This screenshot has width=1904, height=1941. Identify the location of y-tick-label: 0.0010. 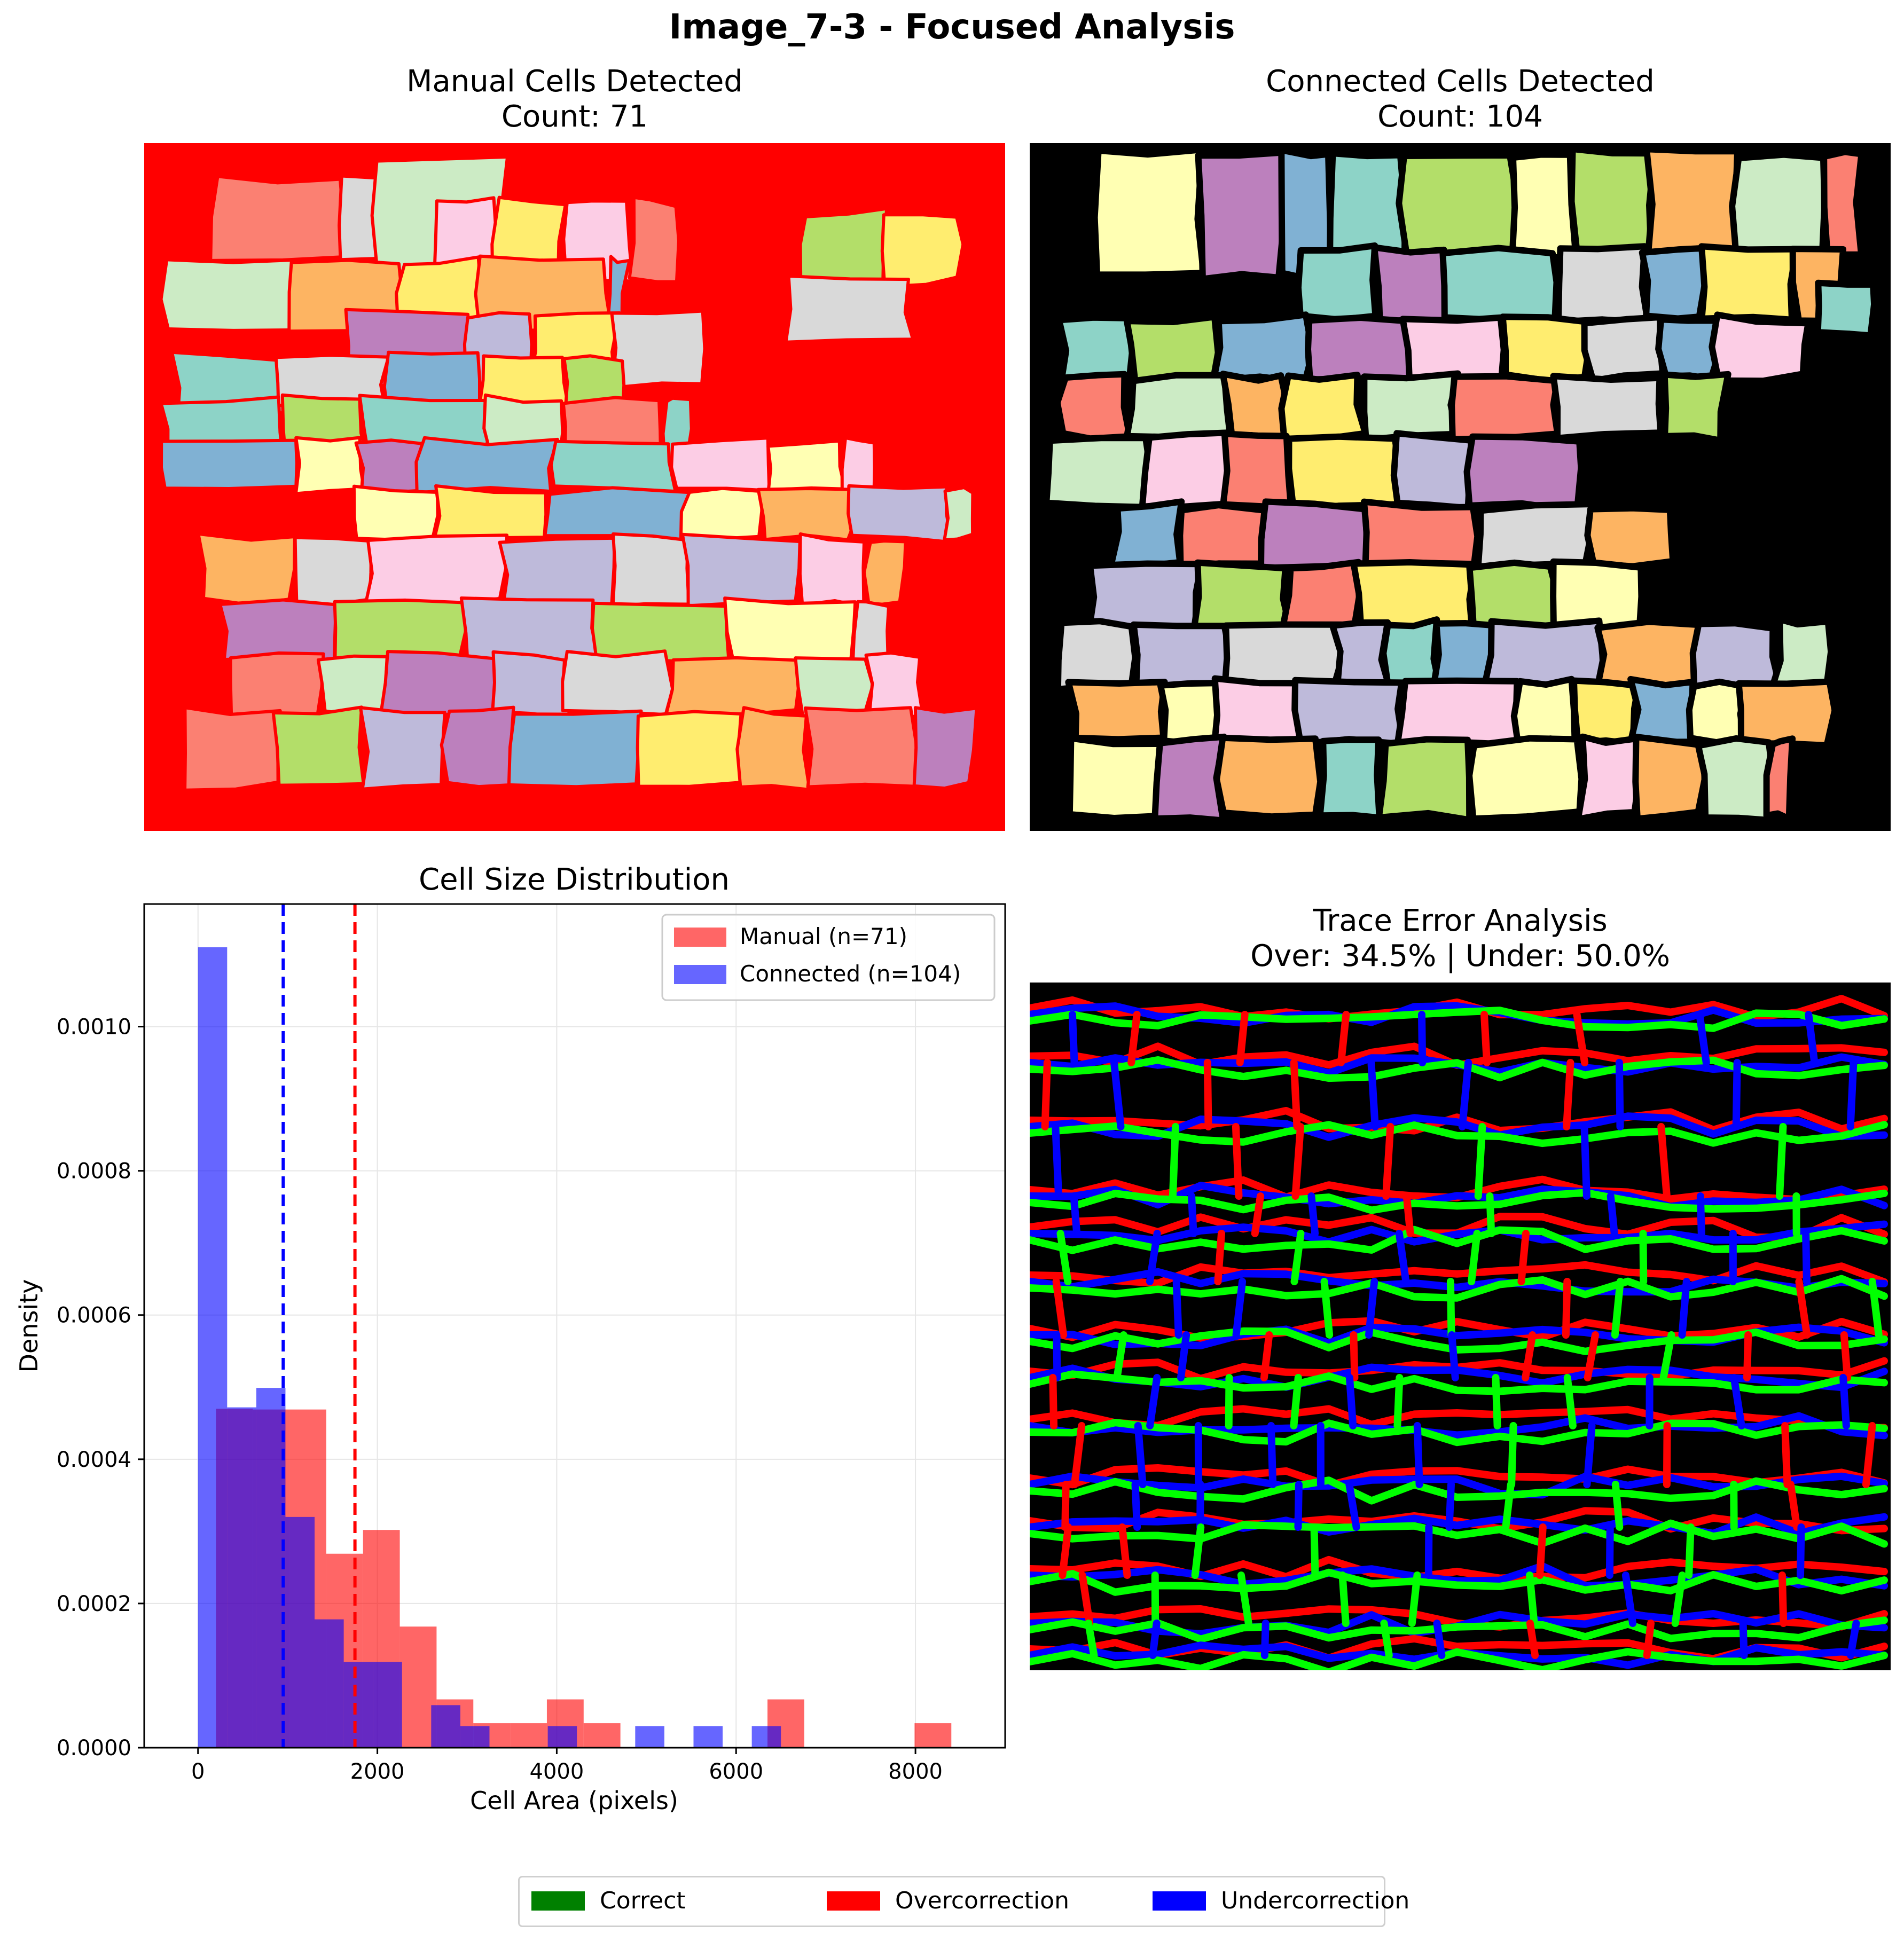
(94, 1027).